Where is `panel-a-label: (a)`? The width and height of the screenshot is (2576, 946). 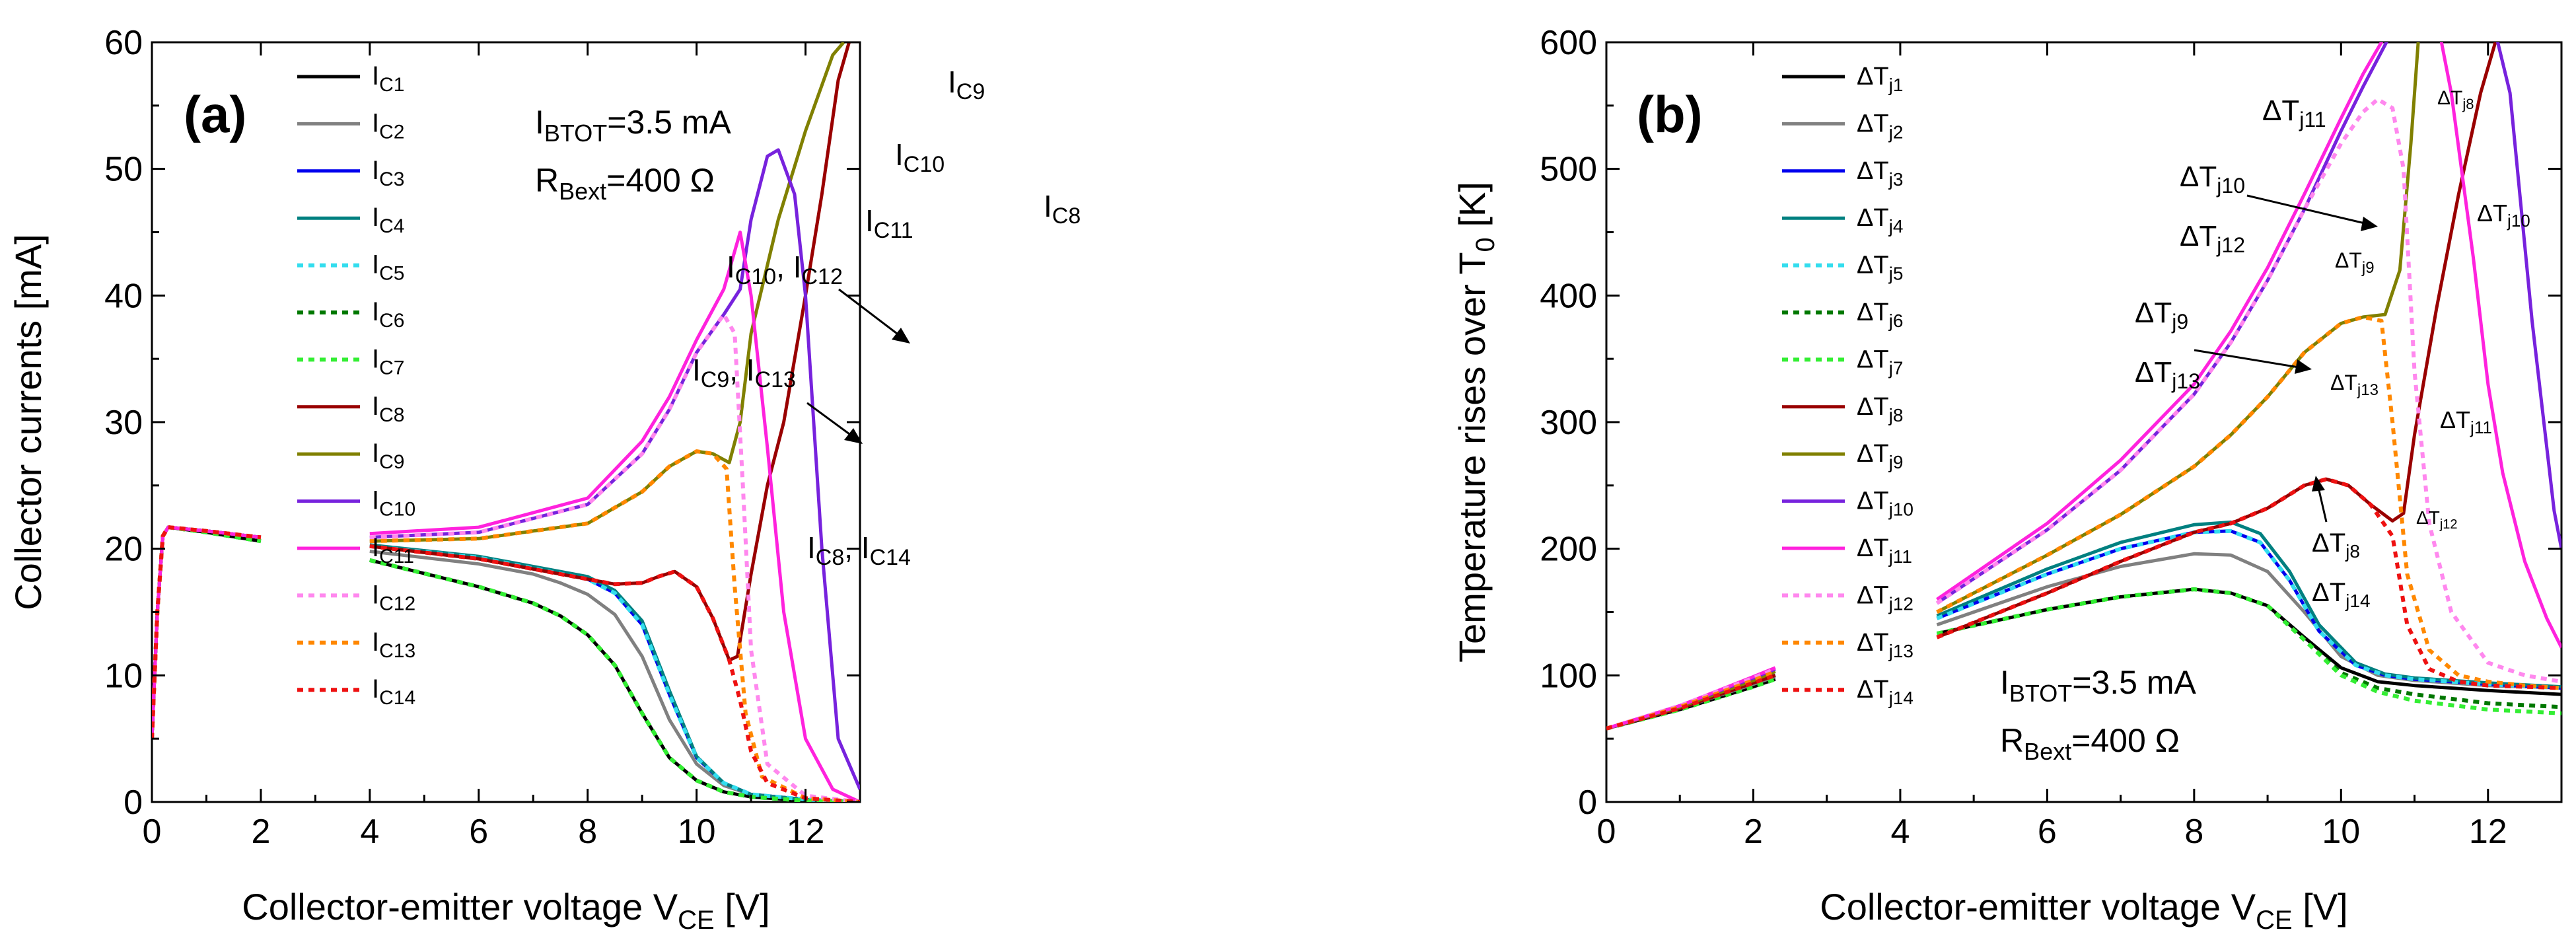 panel-a-label: (a) is located at coordinates (215, 114).